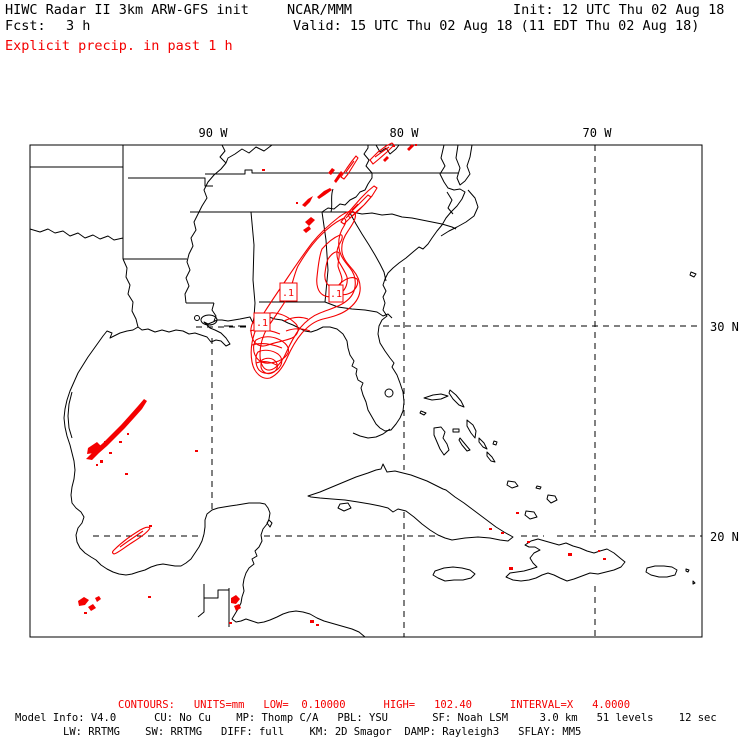 The image size is (740, 740). I want to click on contour-label-2: .1, so click(336, 294).